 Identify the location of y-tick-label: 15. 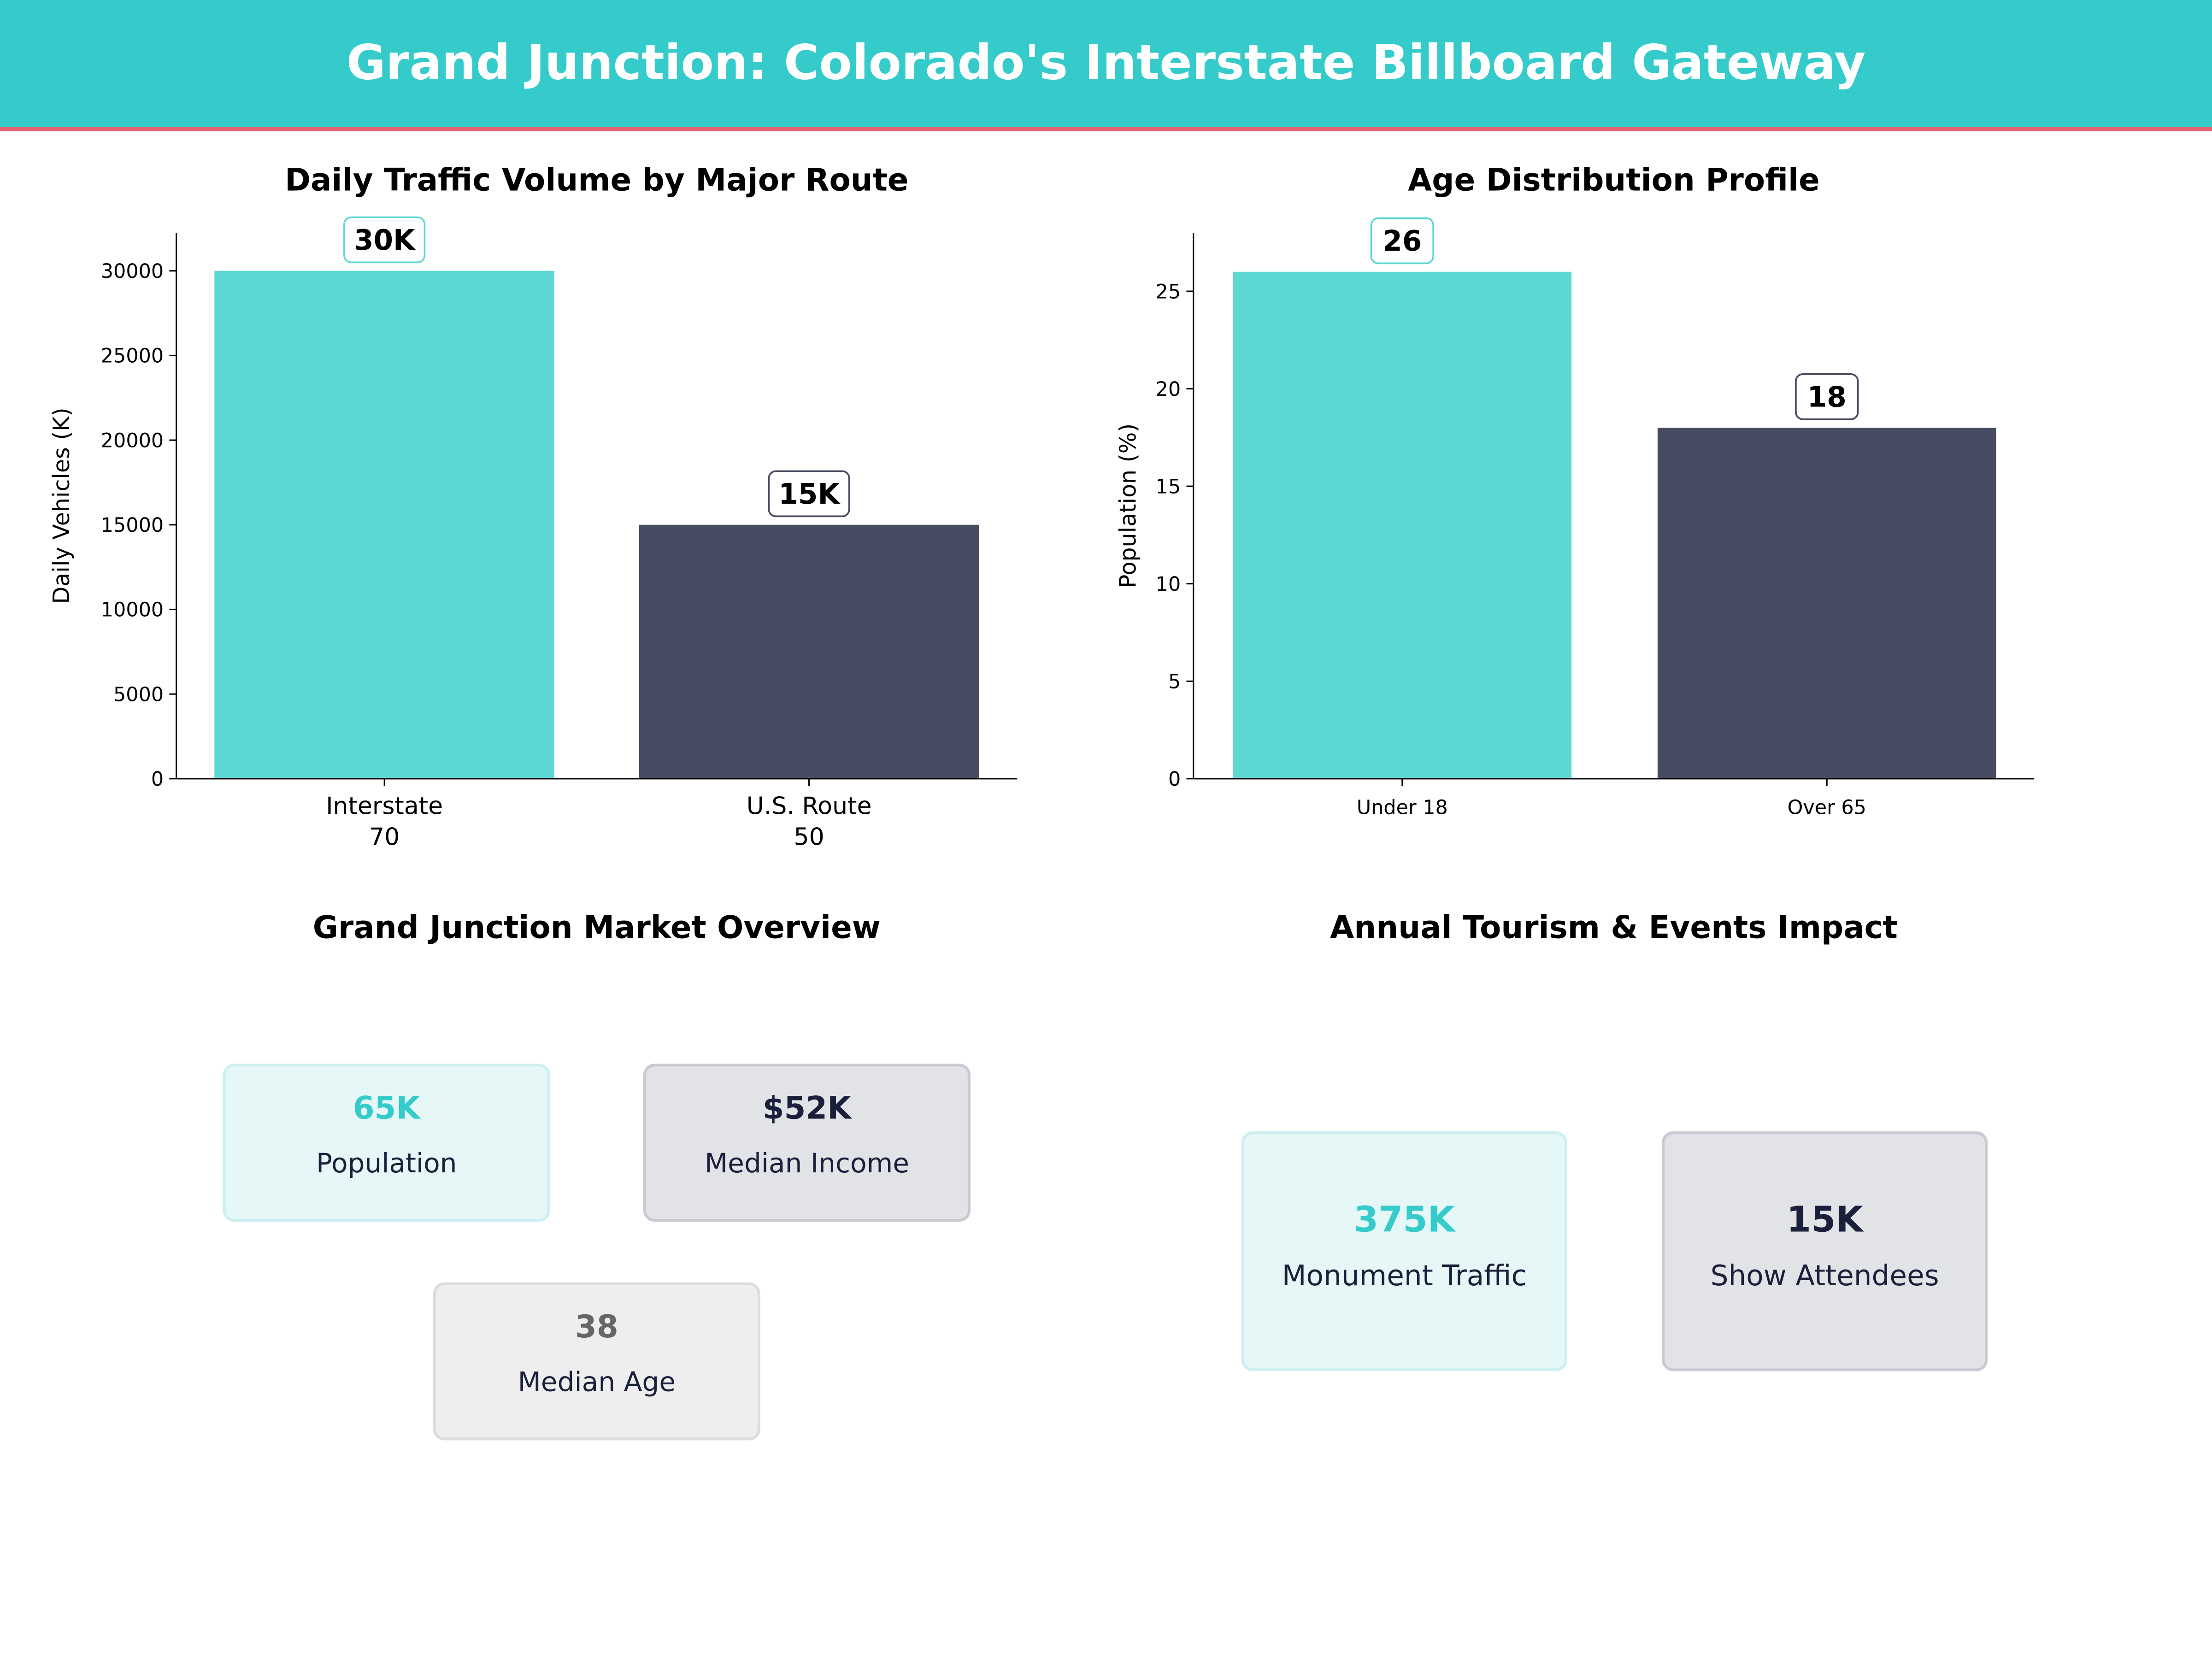
(1168, 486).